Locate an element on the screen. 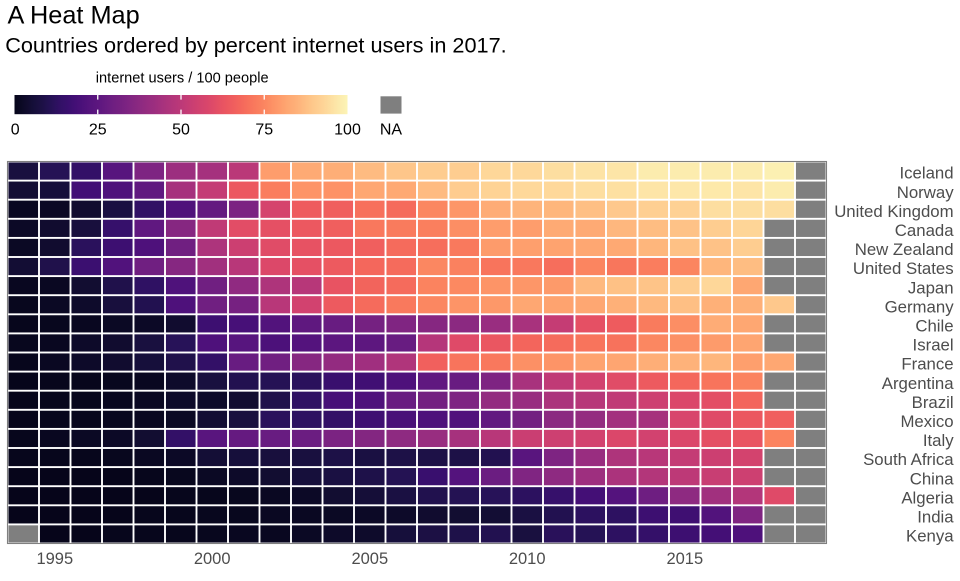  svg-text: Germany is located at coordinates (920, 306).